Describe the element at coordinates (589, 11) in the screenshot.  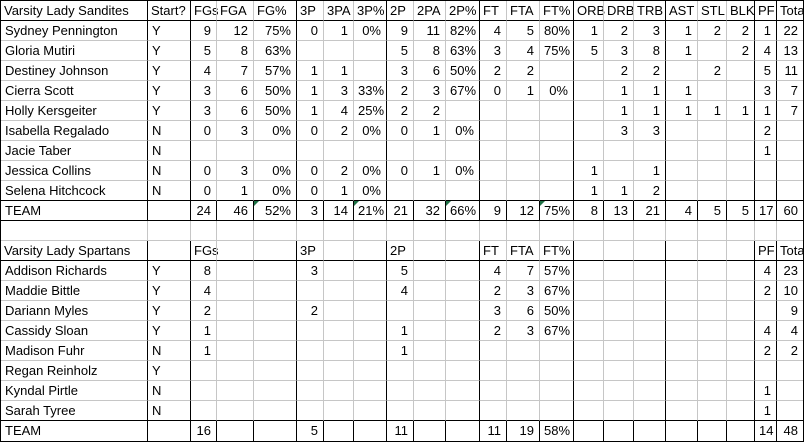
I see `header-cell: ORB` at that location.